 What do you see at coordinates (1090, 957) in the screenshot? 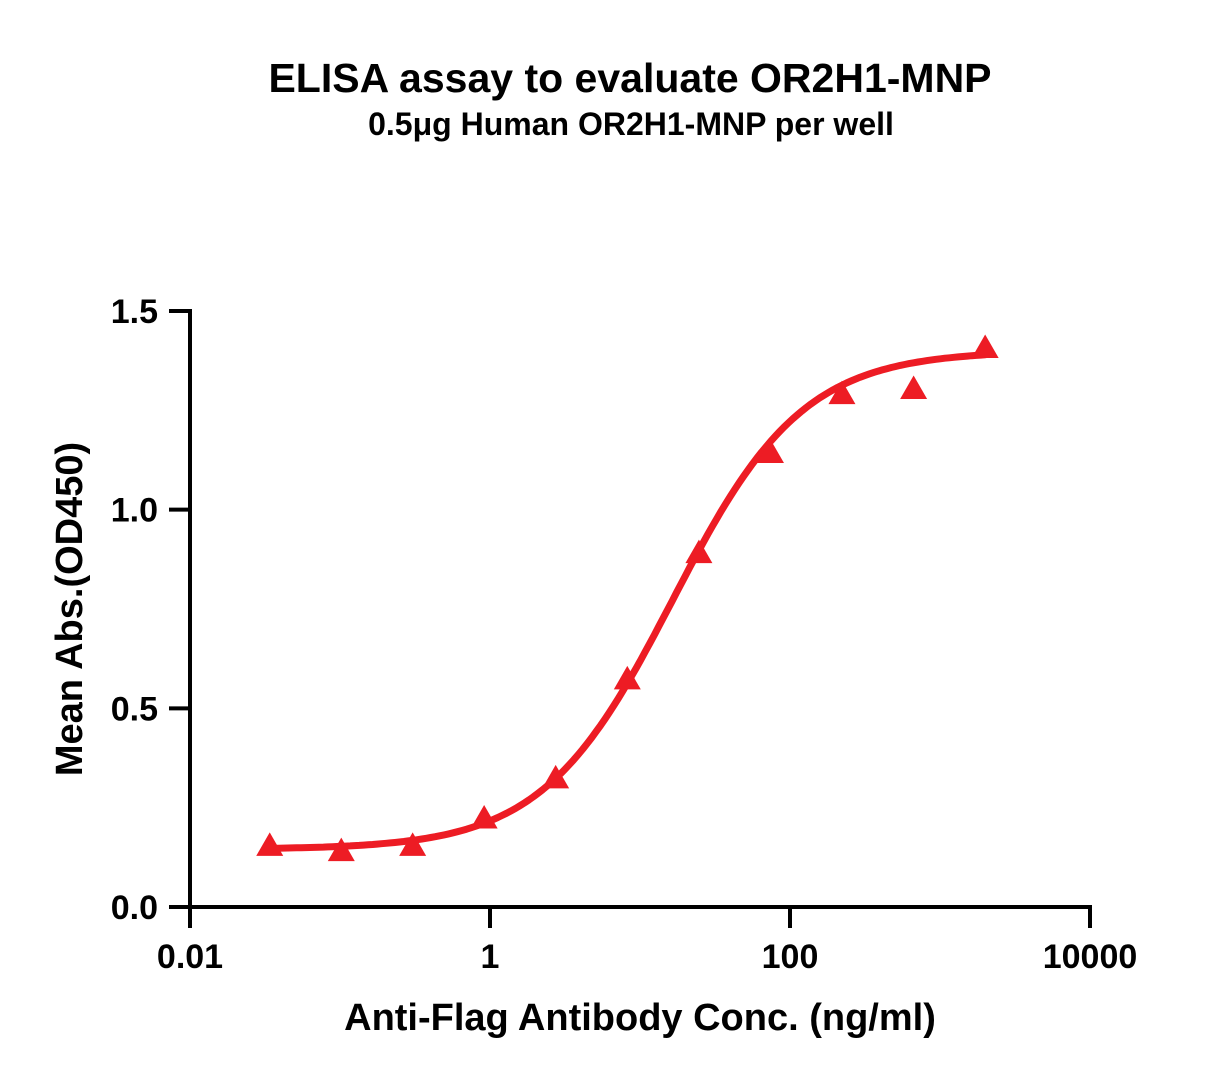
I see `x-tick-label: 10000` at bounding box center [1090, 957].